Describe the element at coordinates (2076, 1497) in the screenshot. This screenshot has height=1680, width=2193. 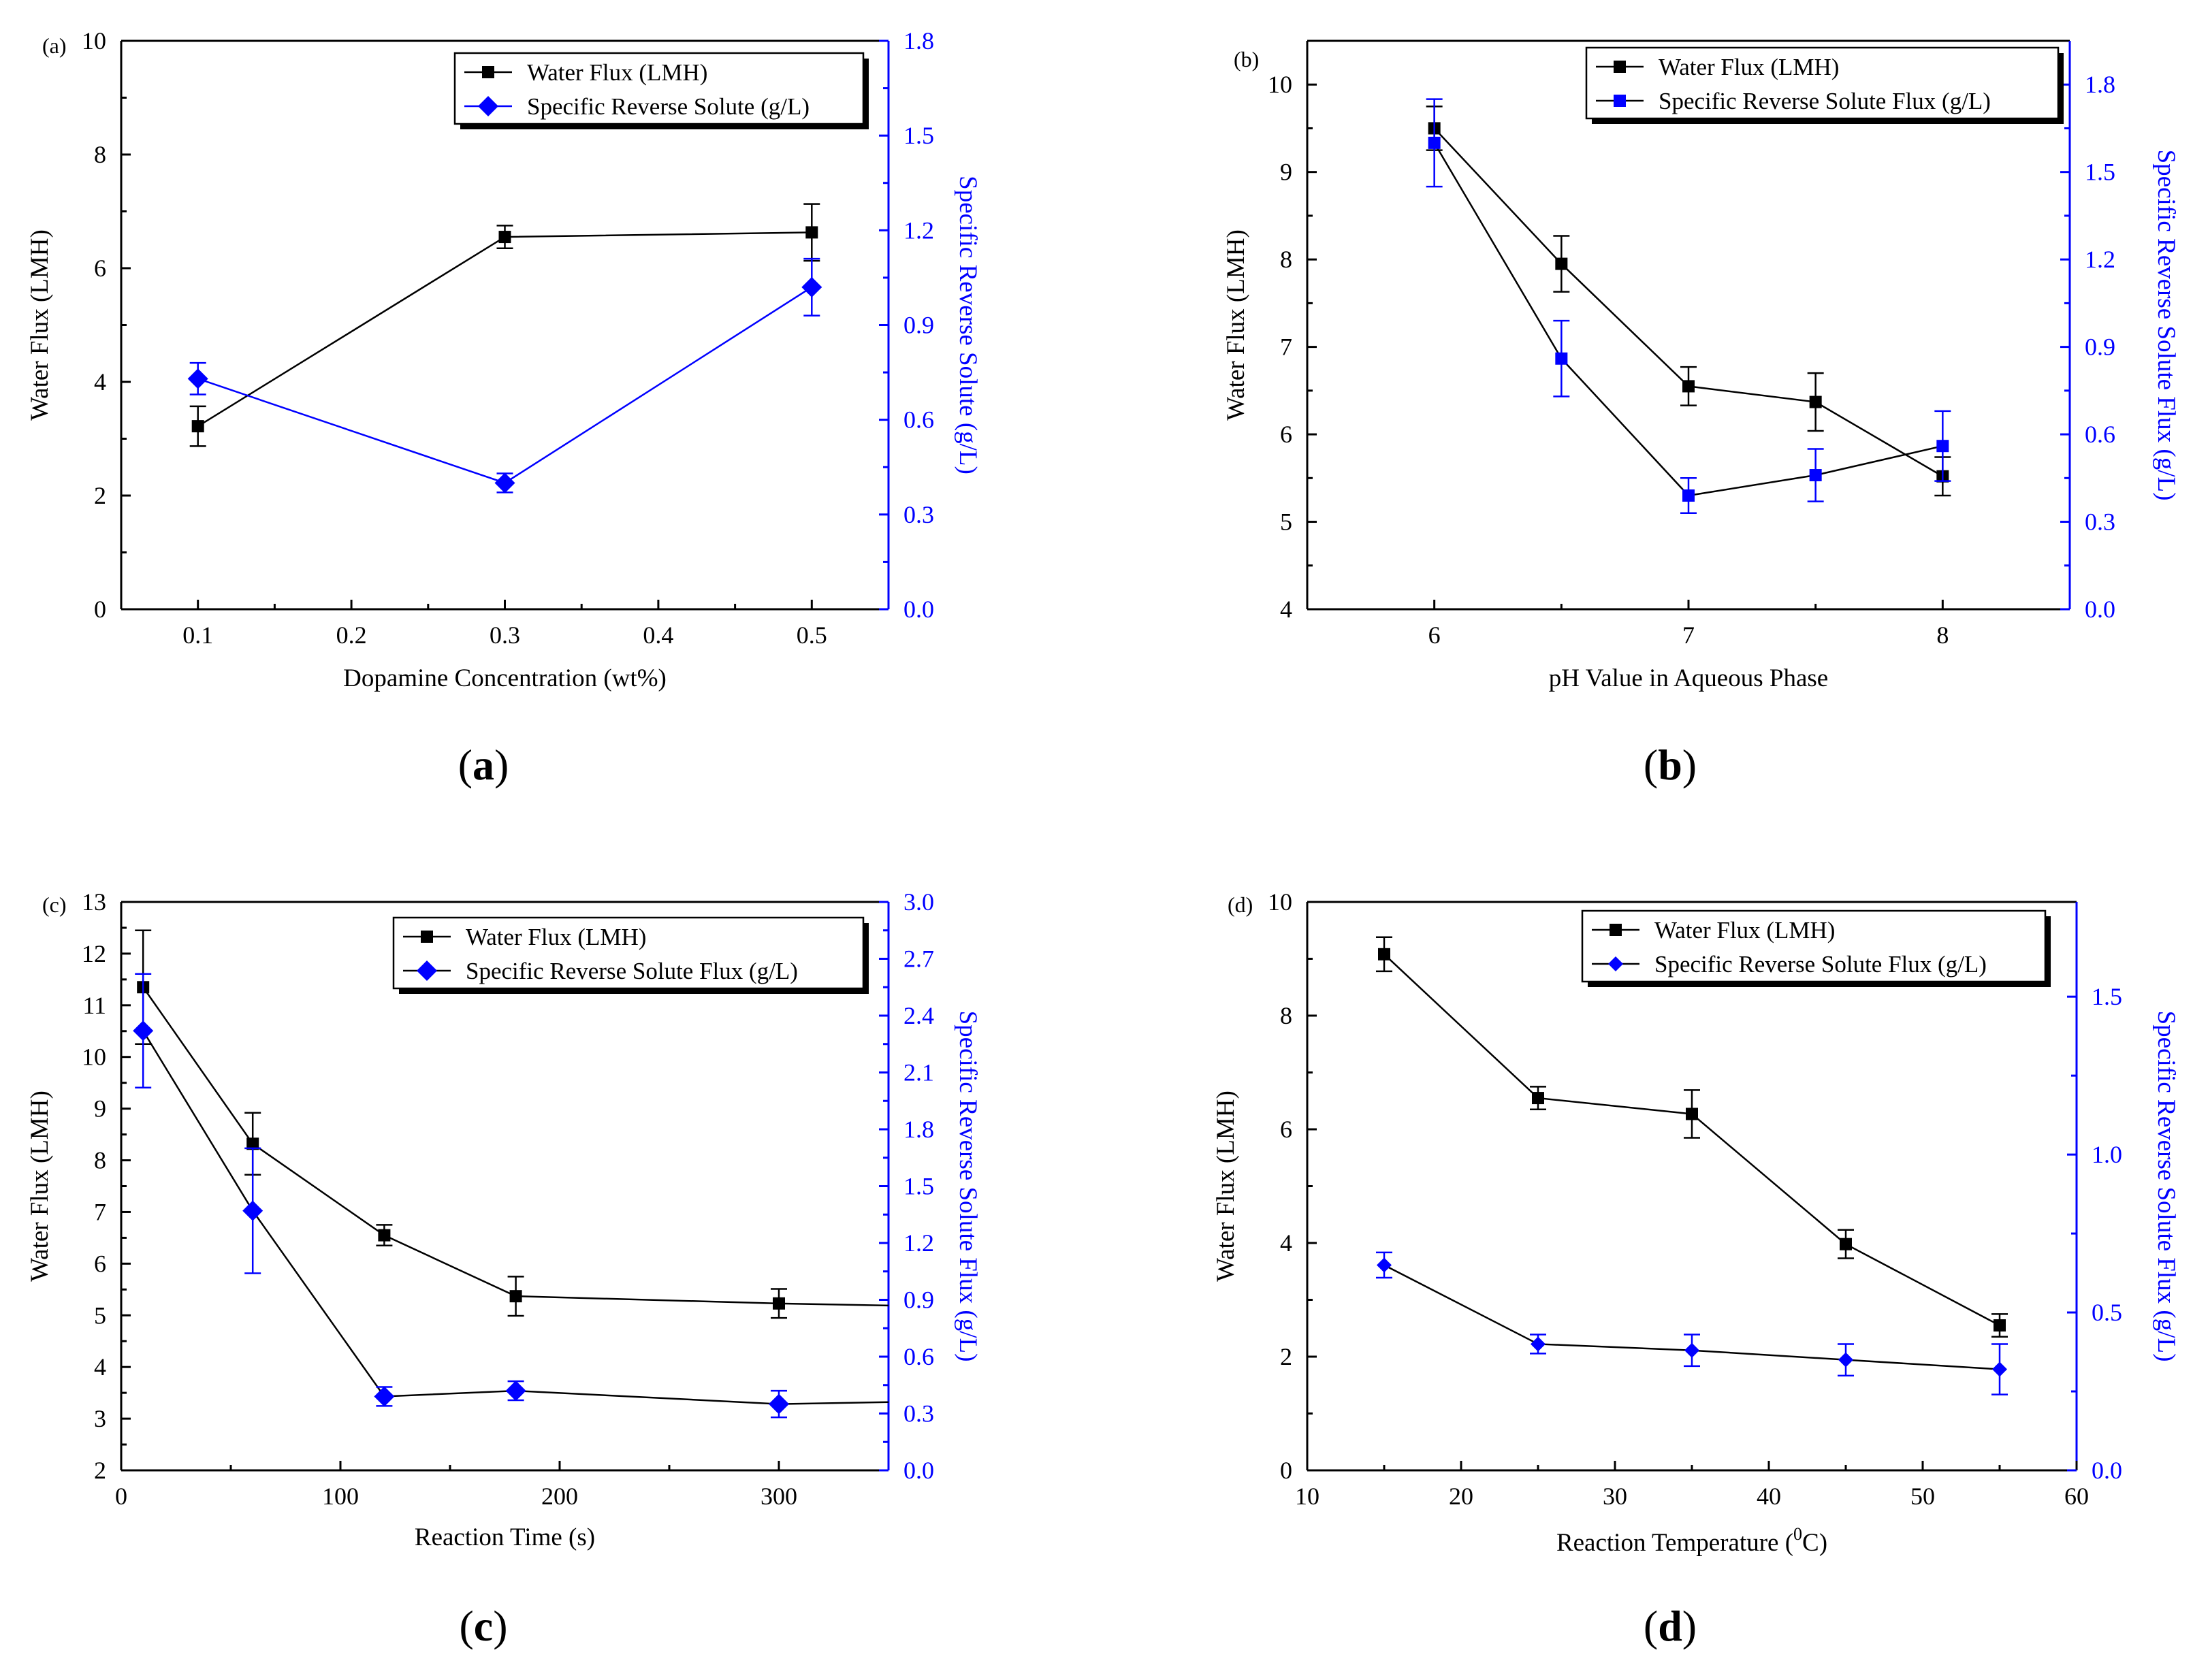
I see `x-tick-label: 60` at that location.